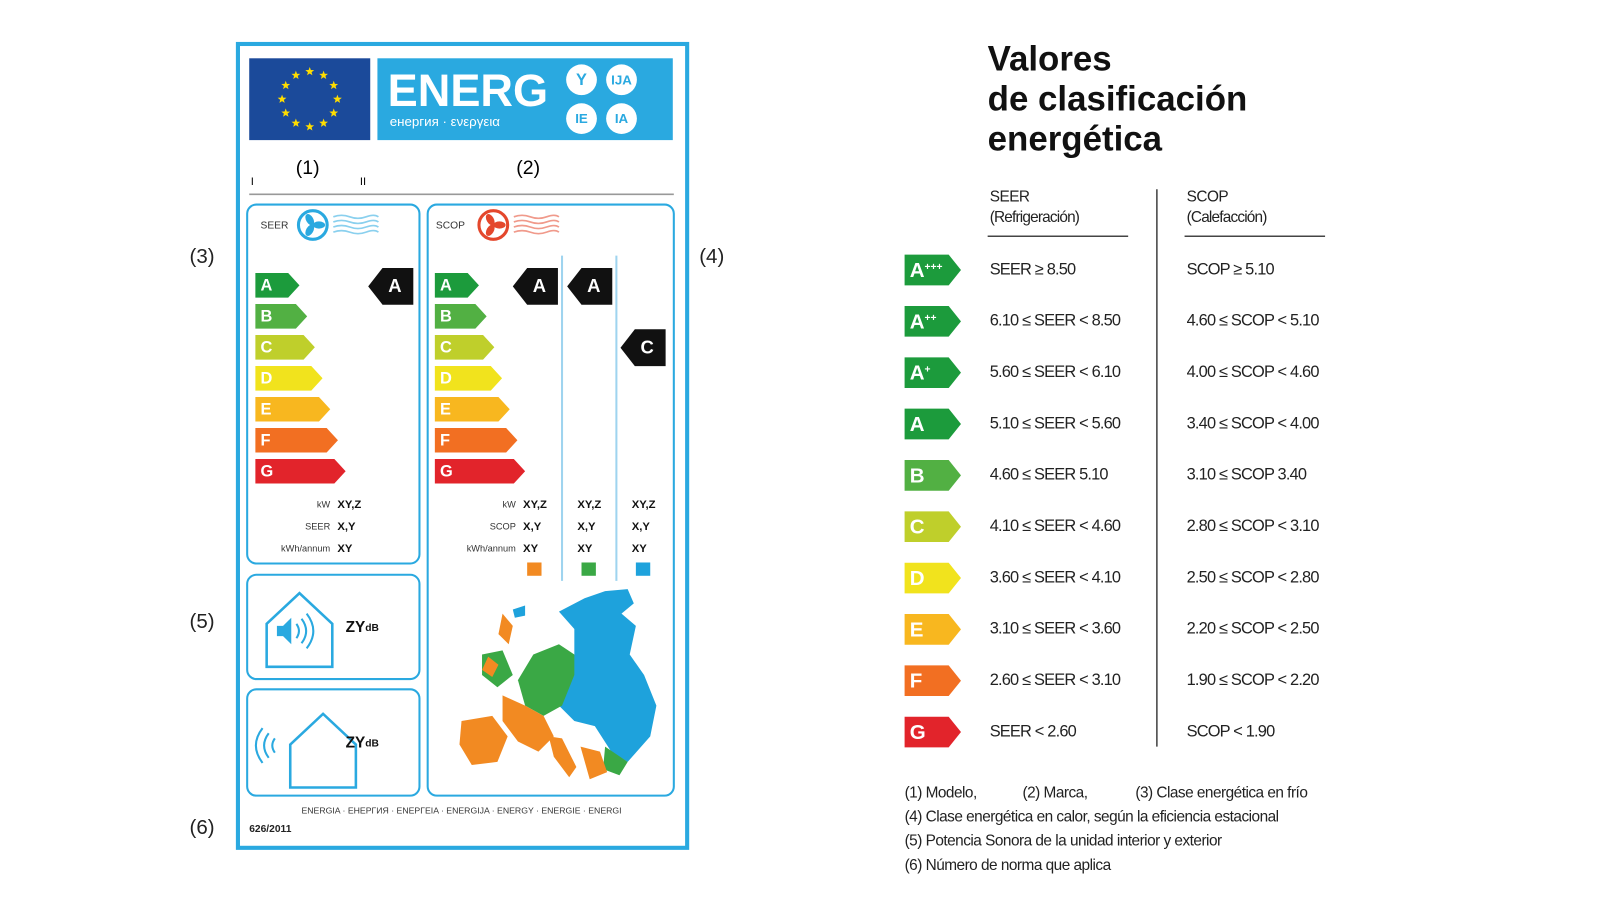  I want to click on table-title: Valores, so click(1050, 59).